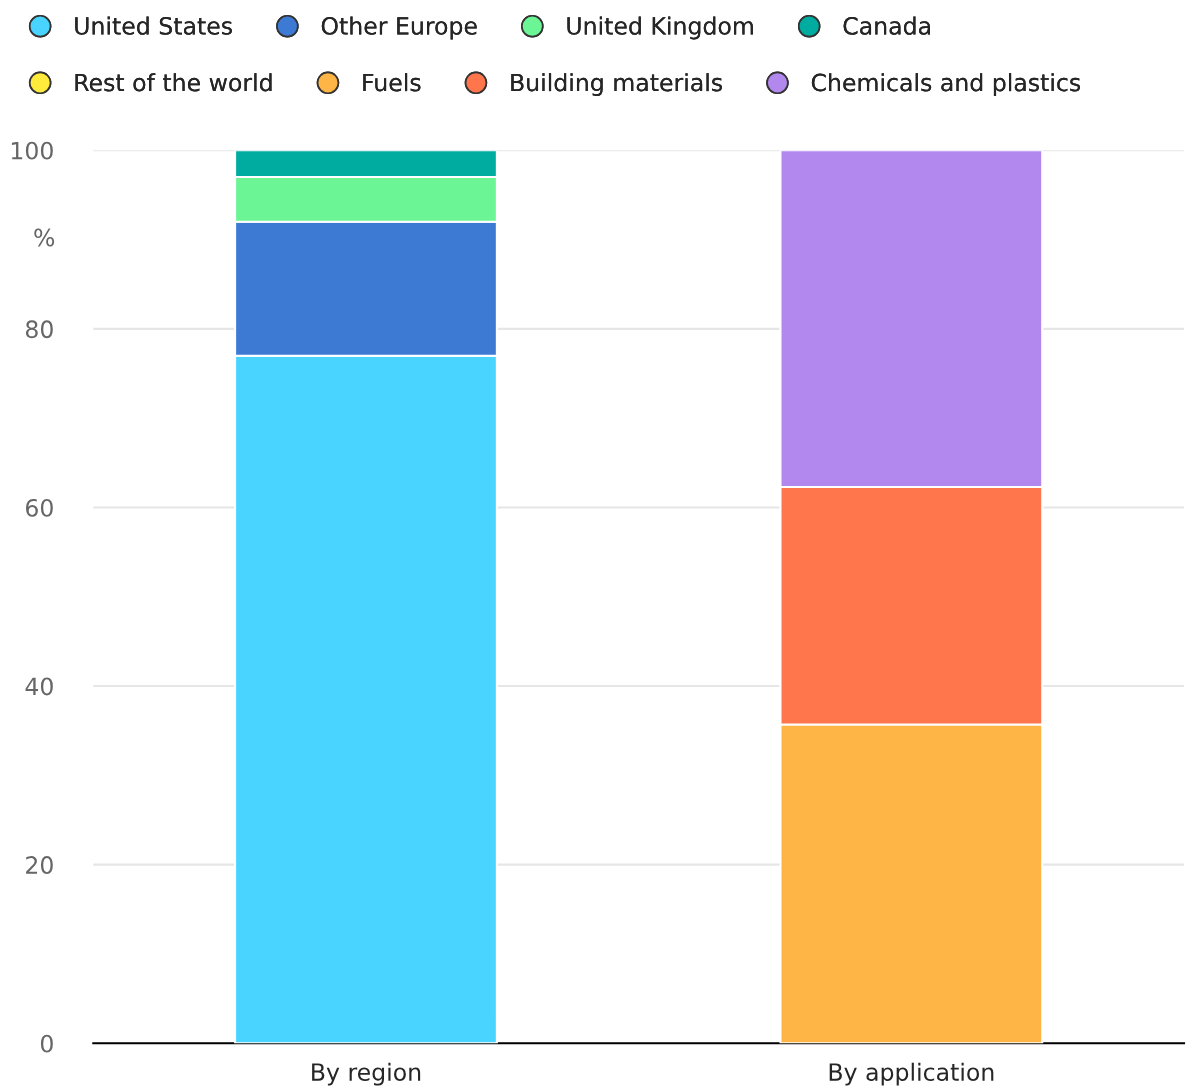  Describe the element at coordinates (366, 1074) in the screenshot. I see `x-tick-label: By region` at that location.